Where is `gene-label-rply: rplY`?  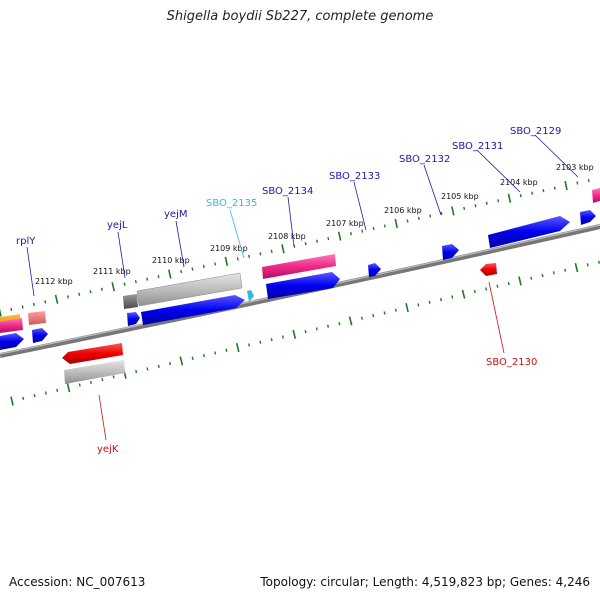
gene-label-rply: rplY is located at coordinates (26, 241).